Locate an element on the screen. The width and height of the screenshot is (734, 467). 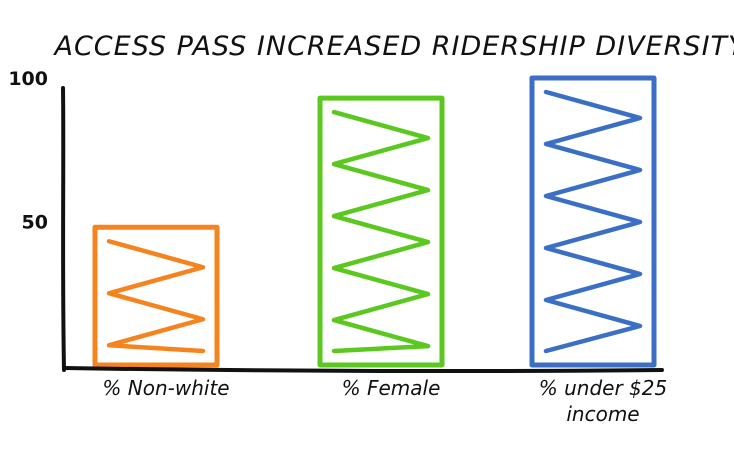
x-category-label: % under $25 is located at coordinates (603, 388).